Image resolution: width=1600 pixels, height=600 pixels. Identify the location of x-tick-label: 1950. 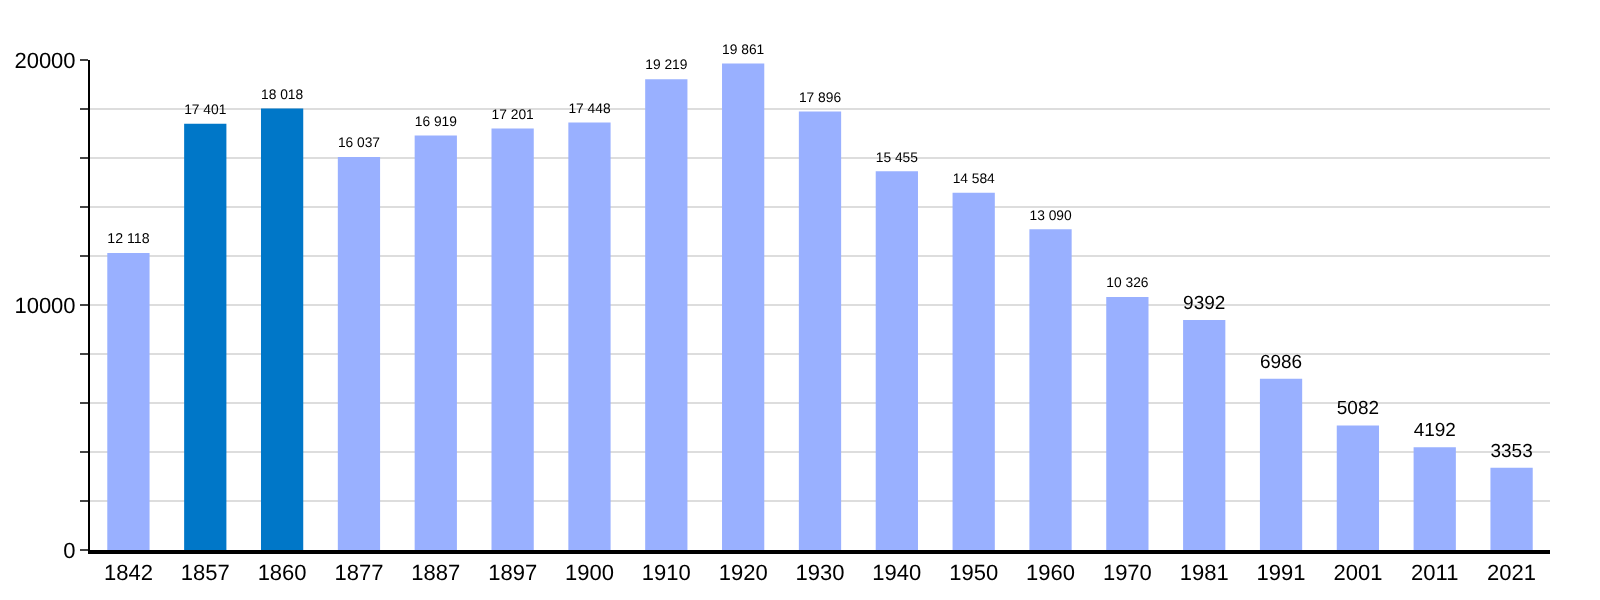
(974, 573).